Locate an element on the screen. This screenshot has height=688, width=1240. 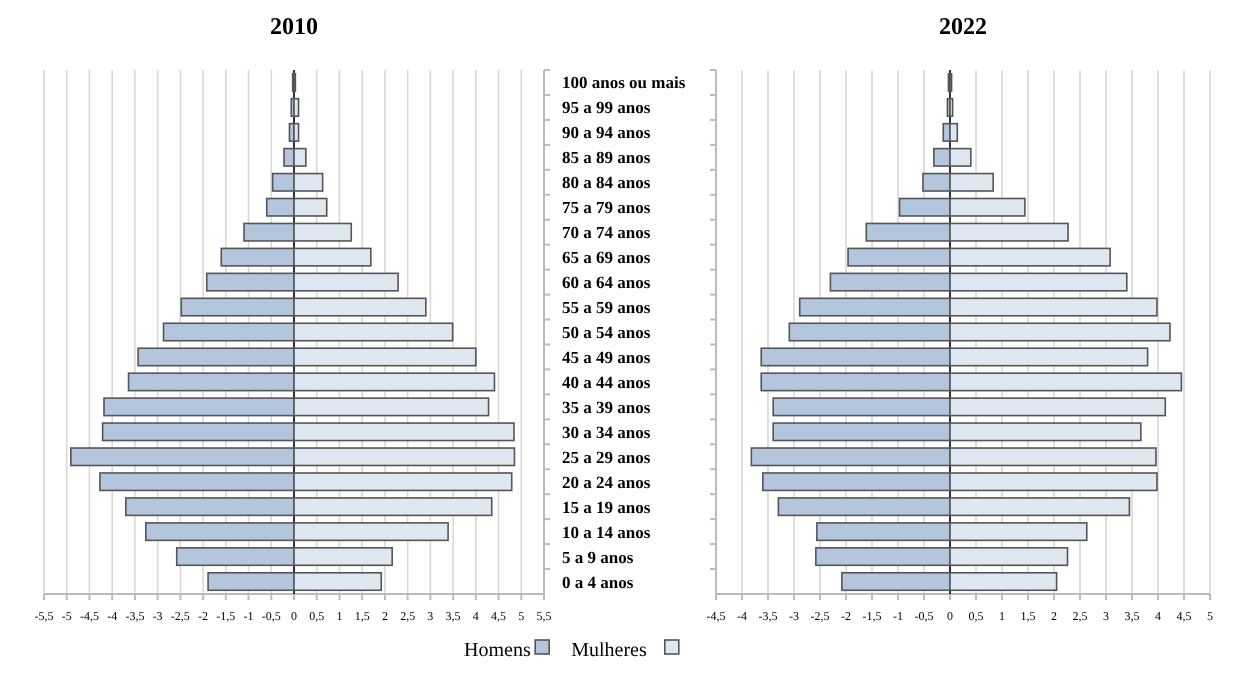
y-tick-label: 35 a 39 anos is located at coordinates (607, 406).